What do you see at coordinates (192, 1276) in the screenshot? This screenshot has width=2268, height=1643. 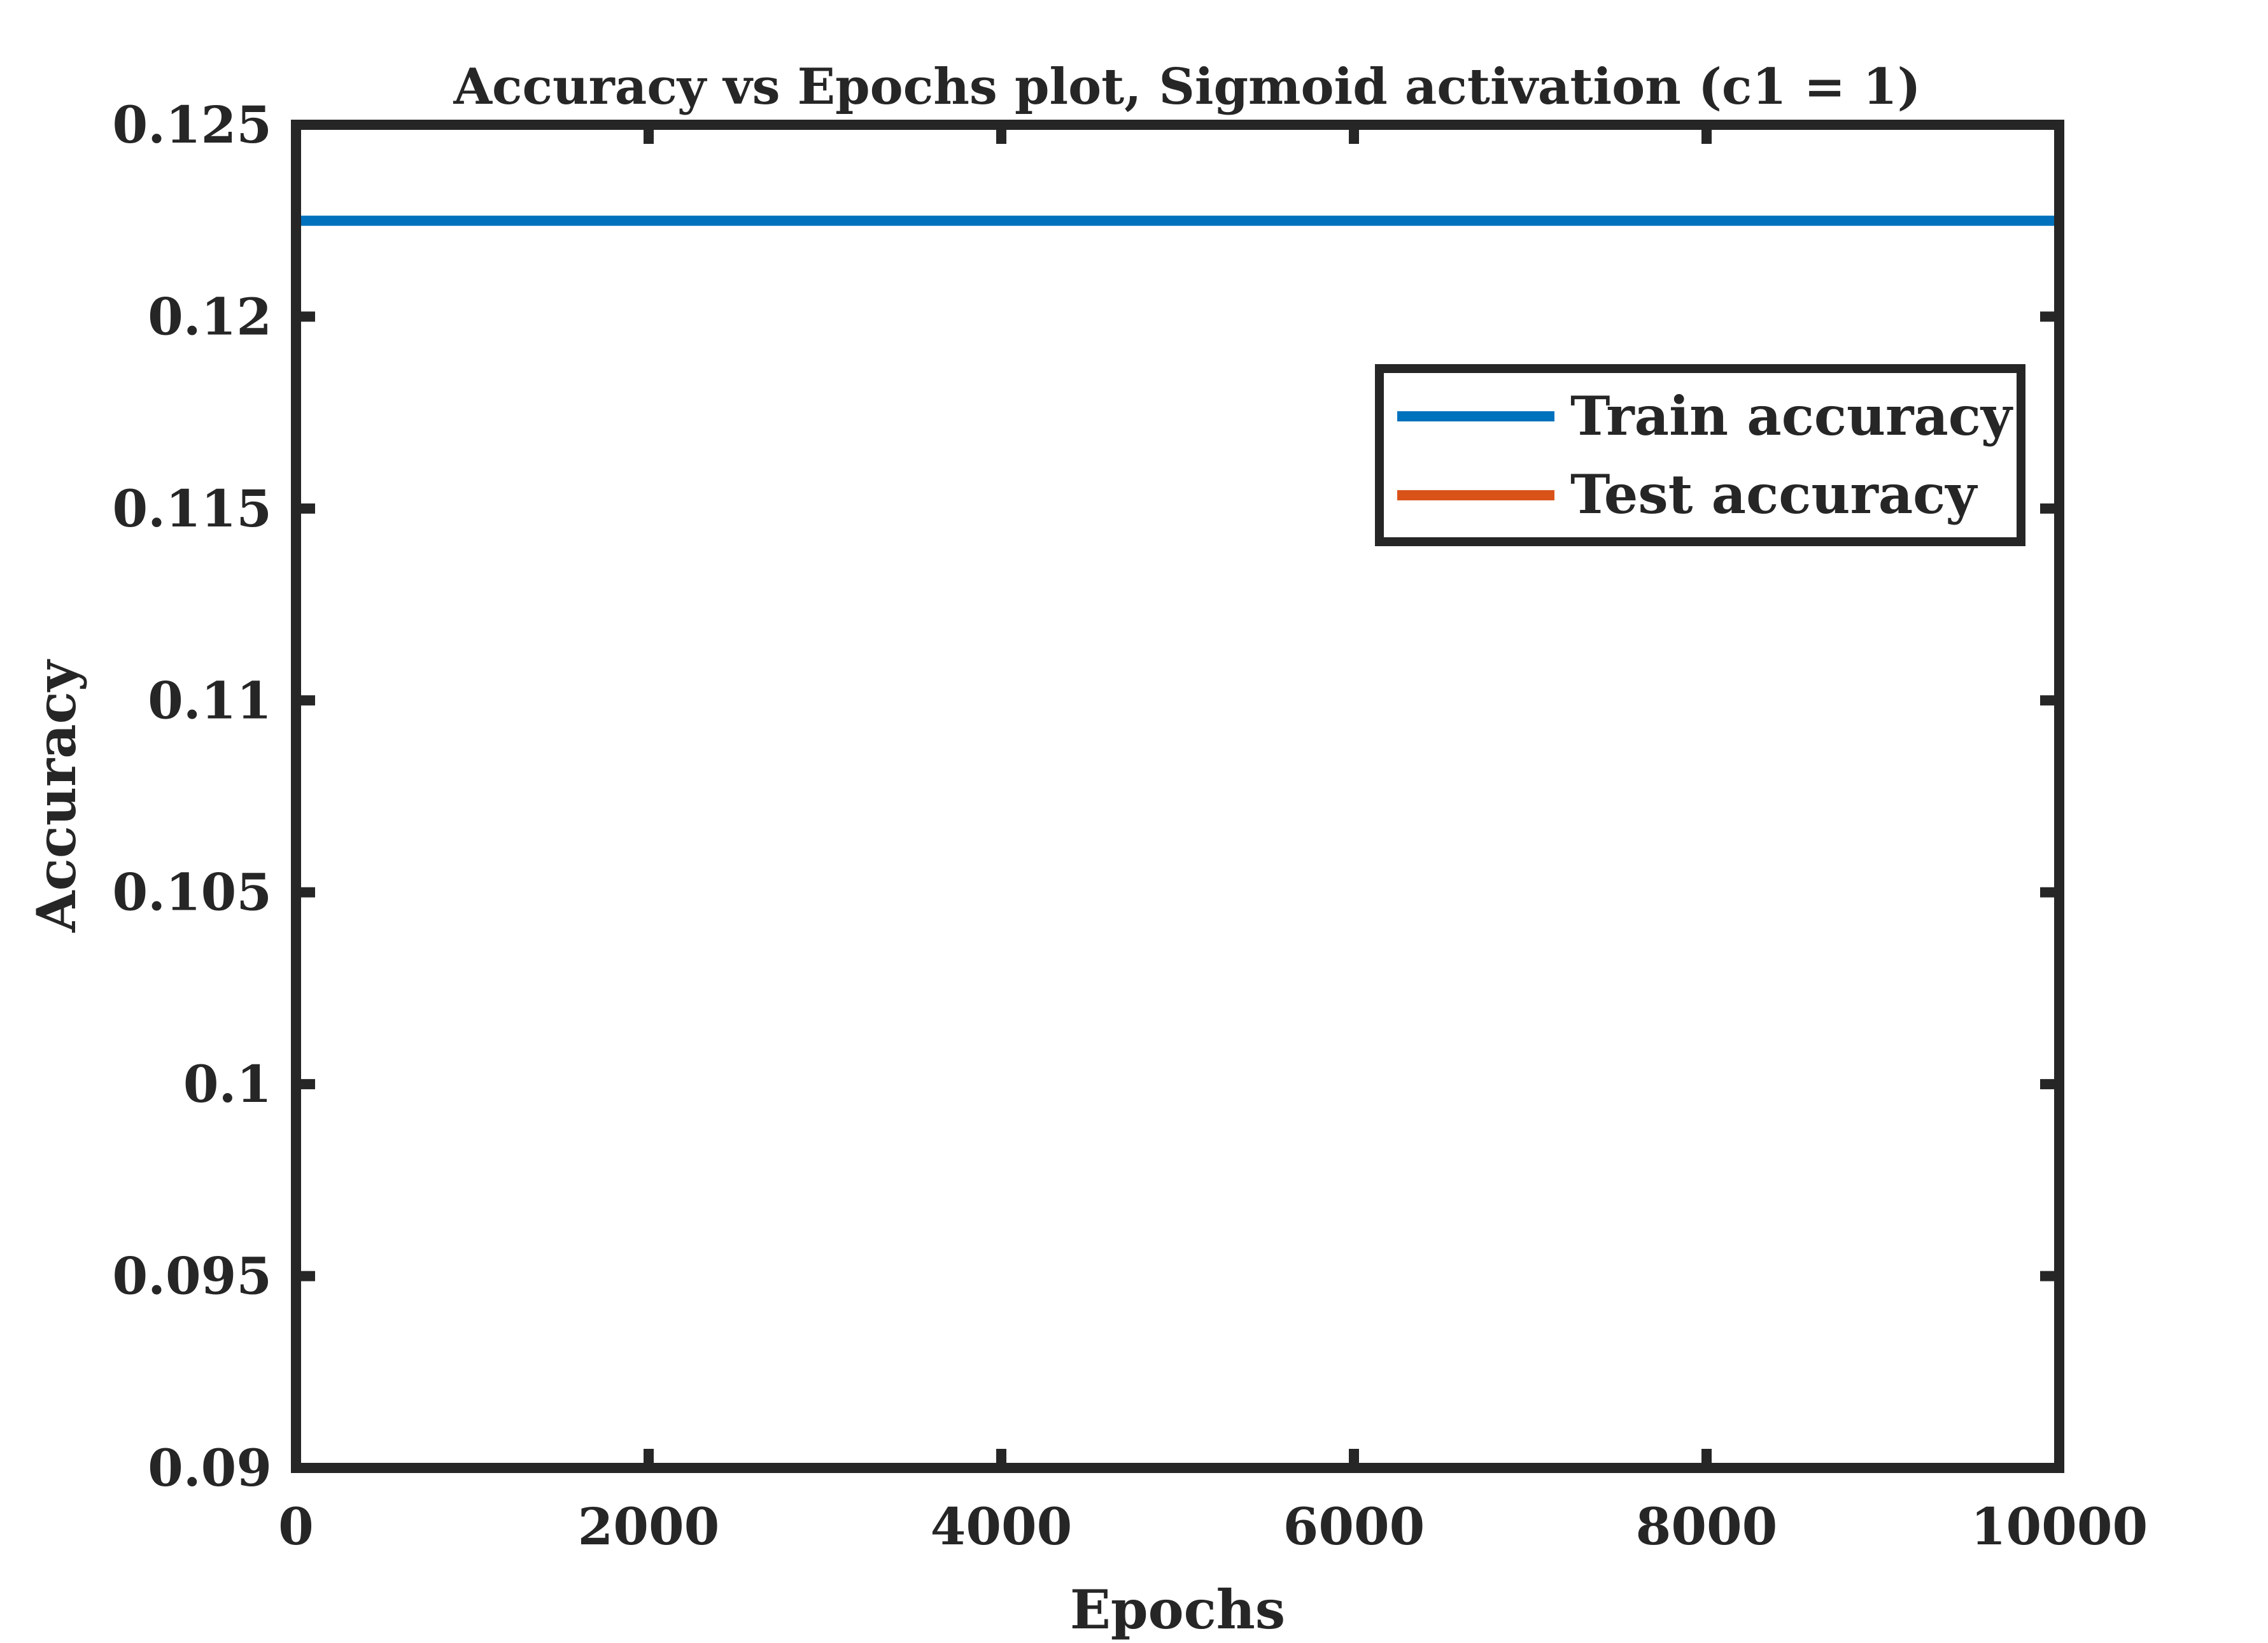 I see `y-tick-label: 0.095` at bounding box center [192, 1276].